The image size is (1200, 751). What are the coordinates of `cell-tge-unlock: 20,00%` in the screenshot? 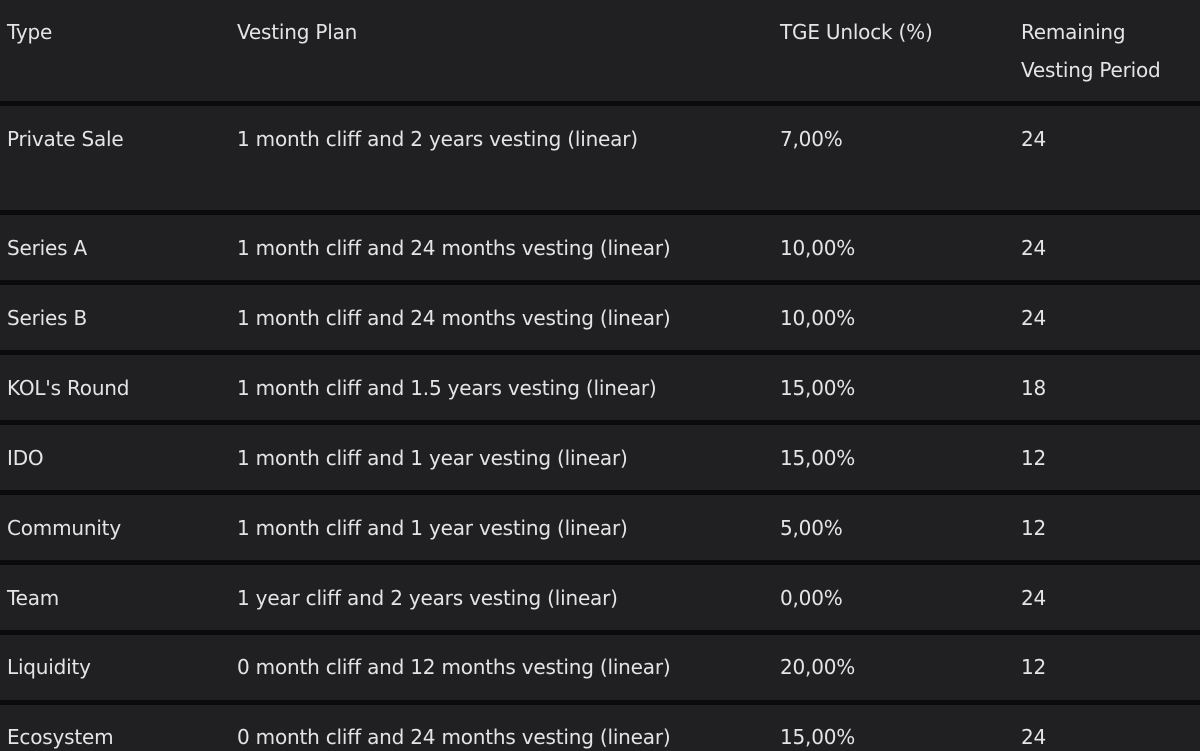 It's located at (818, 667).